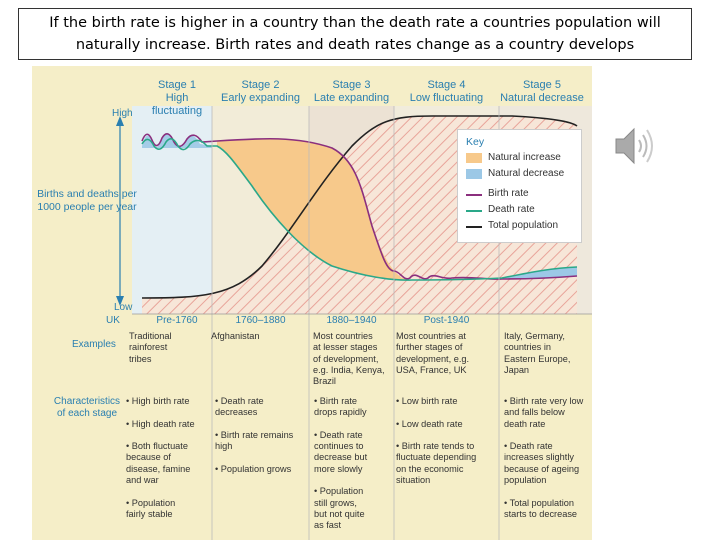 Image resolution: width=720 pixels, height=540 pixels. I want to click on natural-increase-swatch, so click(474, 158).